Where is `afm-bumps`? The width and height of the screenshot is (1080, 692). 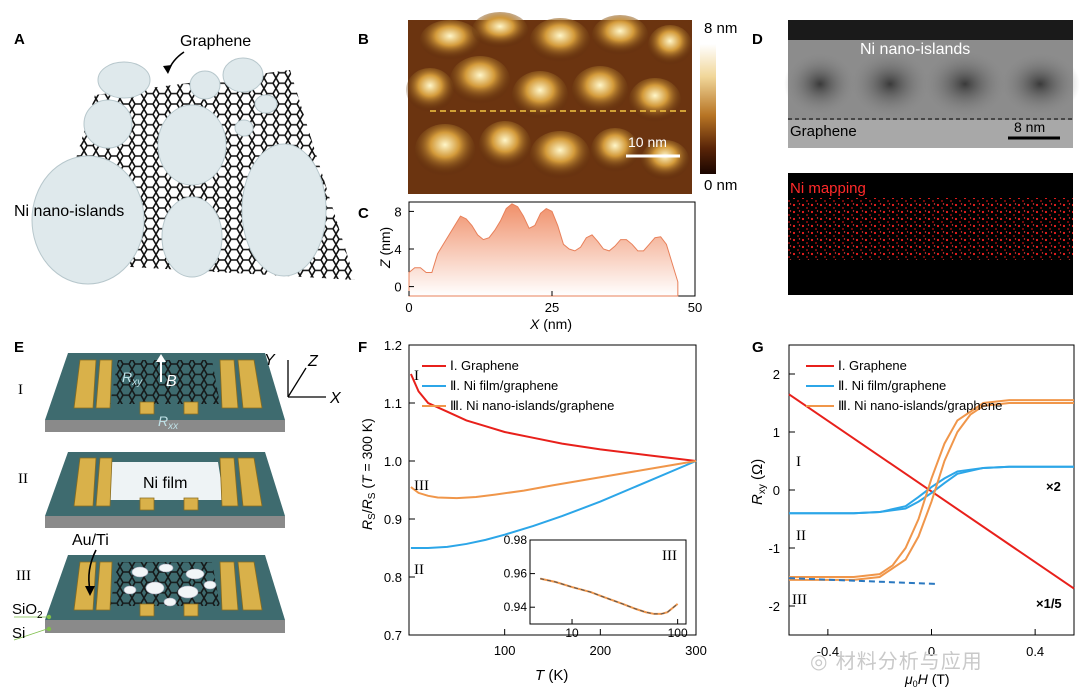 afm-bumps is located at coordinates (549, 96).